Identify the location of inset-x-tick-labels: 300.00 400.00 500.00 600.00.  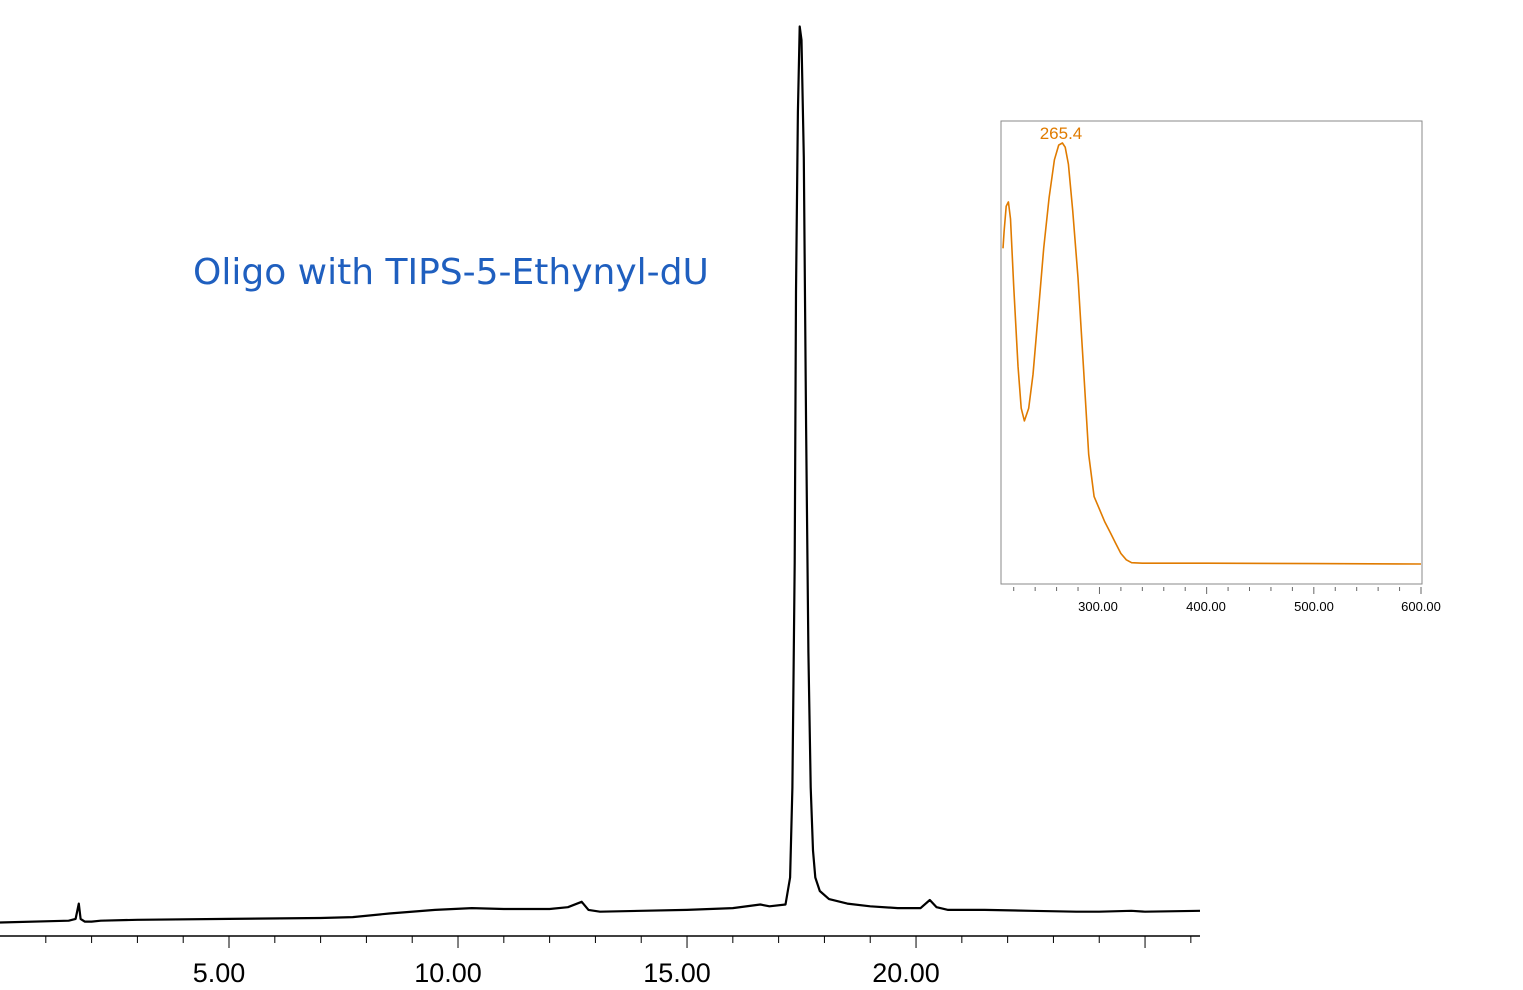
(1259, 606).